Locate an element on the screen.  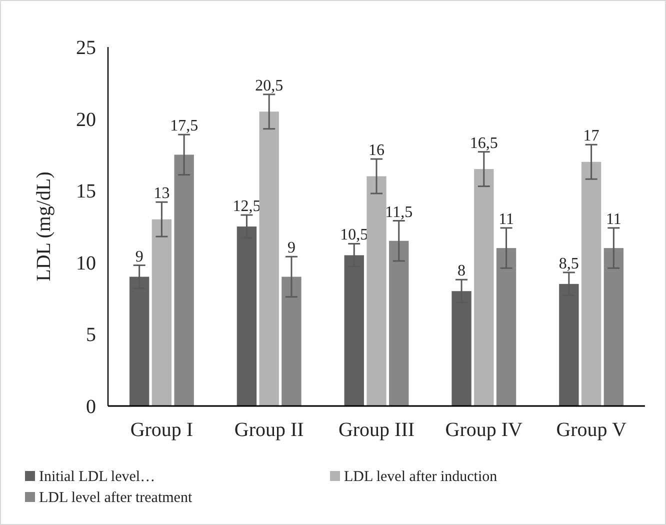
x-tick-label: Group IV is located at coordinates (484, 430).